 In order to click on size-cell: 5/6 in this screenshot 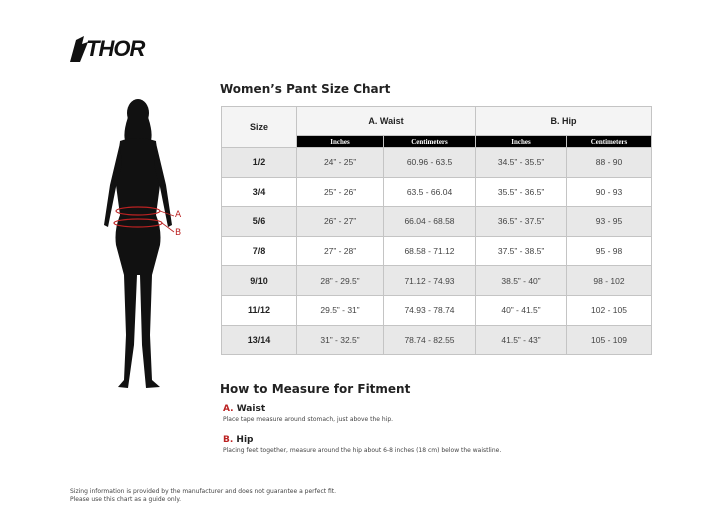, I will do `click(259, 221)`.